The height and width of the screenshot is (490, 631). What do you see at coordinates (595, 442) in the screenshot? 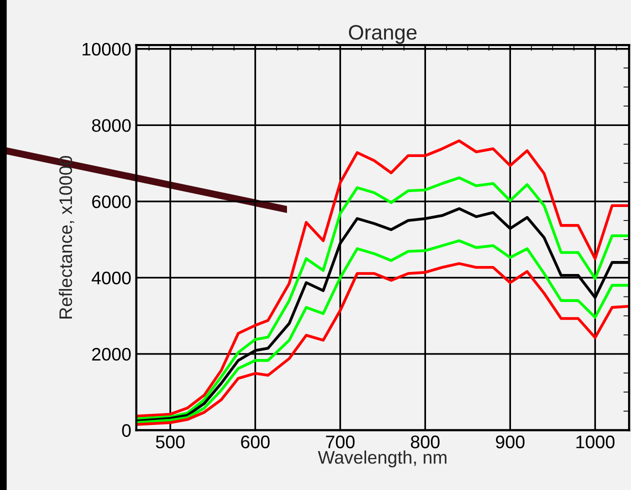
I see `x-tick-label: 1000` at bounding box center [595, 442].